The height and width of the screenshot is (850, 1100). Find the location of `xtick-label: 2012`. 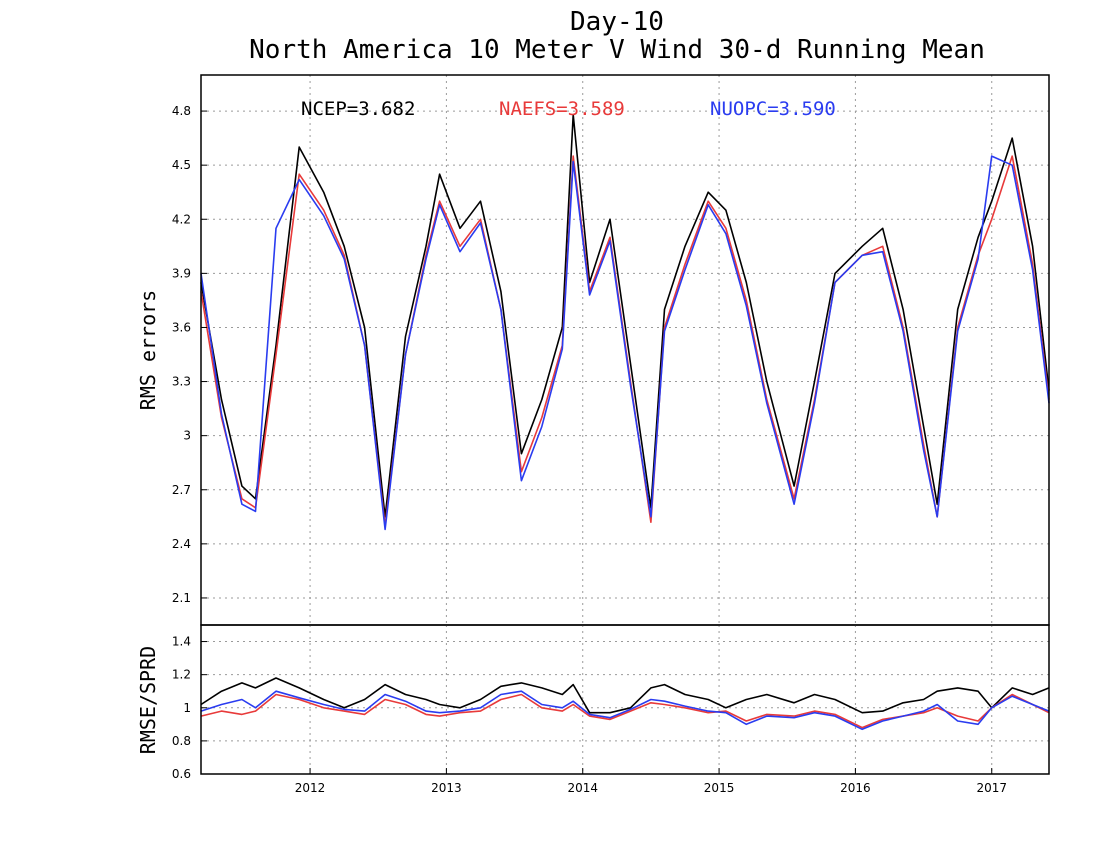

xtick-label: 2012 is located at coordinates (310, 788).